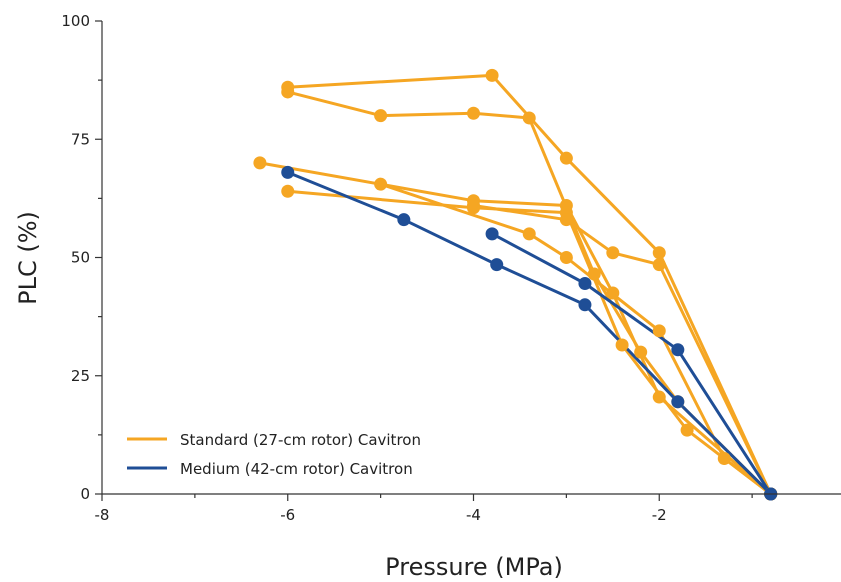 This screenshot has width=841, height=582. What do you see at coordinates (80, 376) in the screenshot?
I see `y-tick-label: 25` at bounding box center [80, 376].